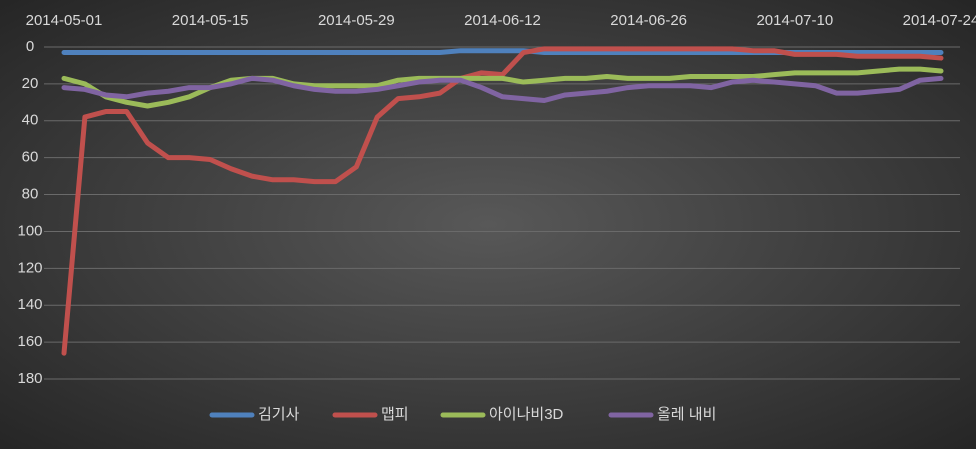 This screenshot has width=976, height=449. Describe the element at coordinates (395, 414) in the screenshot. I see `legend-label: 맵피` at that location.